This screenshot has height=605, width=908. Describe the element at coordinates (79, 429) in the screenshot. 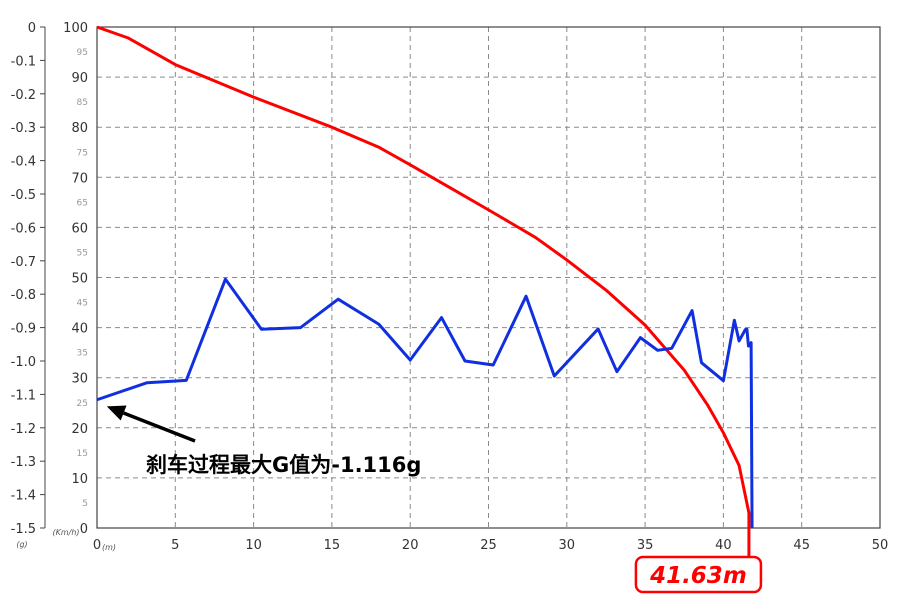

I see `speed-axis-tick-label: 20` at that location.